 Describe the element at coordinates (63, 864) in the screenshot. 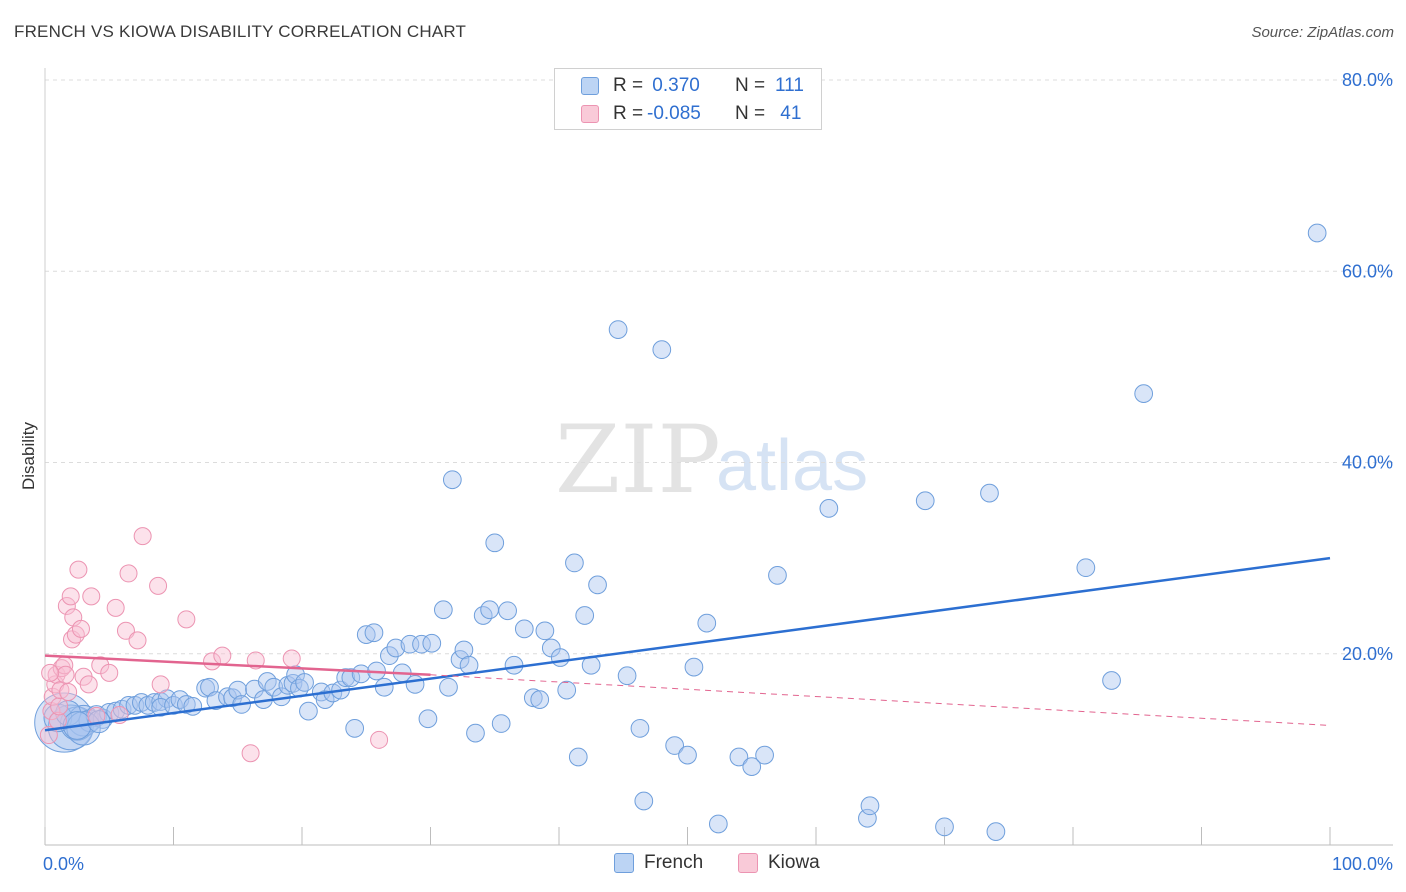

I see `x-tick-label: 0.0%` at that location.